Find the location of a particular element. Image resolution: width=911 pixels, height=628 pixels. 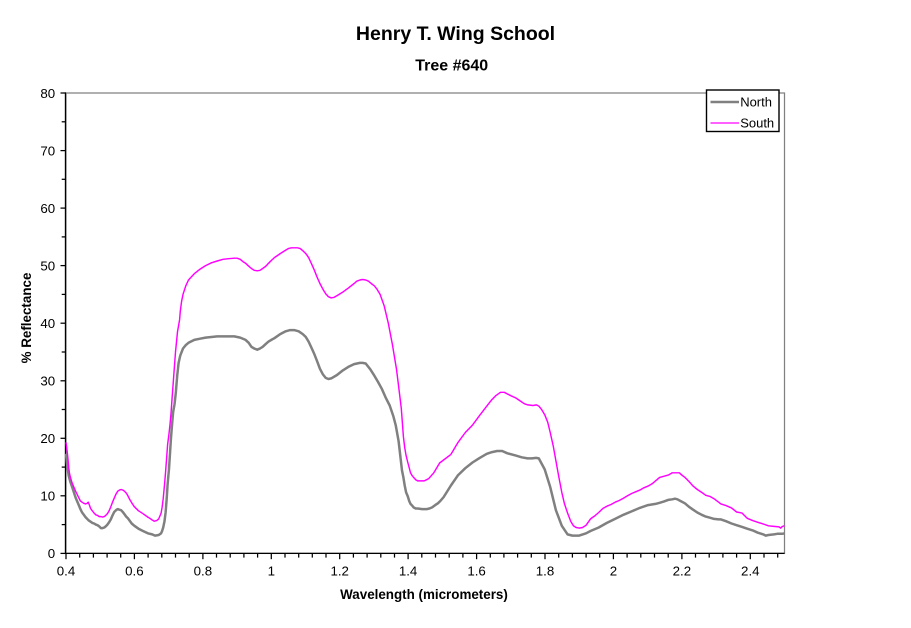

svg-text: 50 is located at coordinates (47, 265).